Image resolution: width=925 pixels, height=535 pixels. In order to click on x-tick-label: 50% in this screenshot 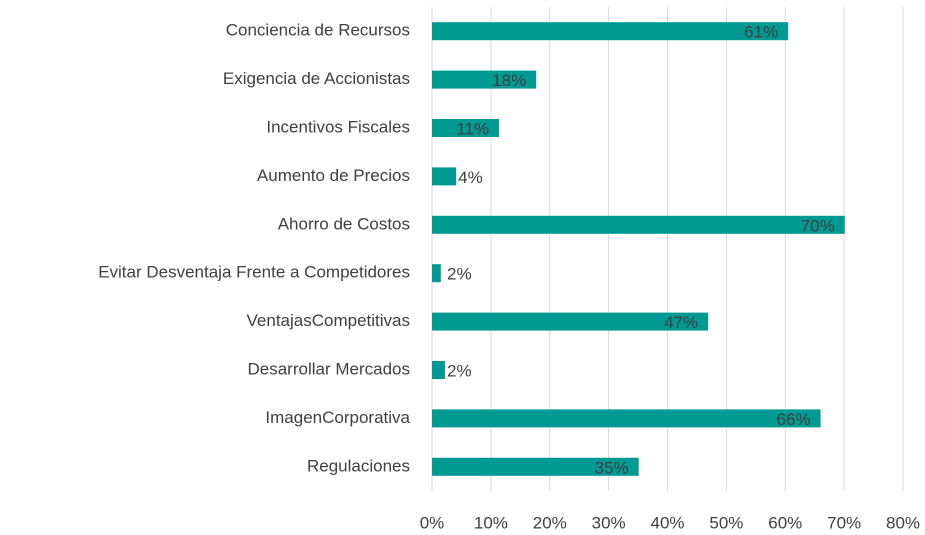, I will do `click(726, 522)`.